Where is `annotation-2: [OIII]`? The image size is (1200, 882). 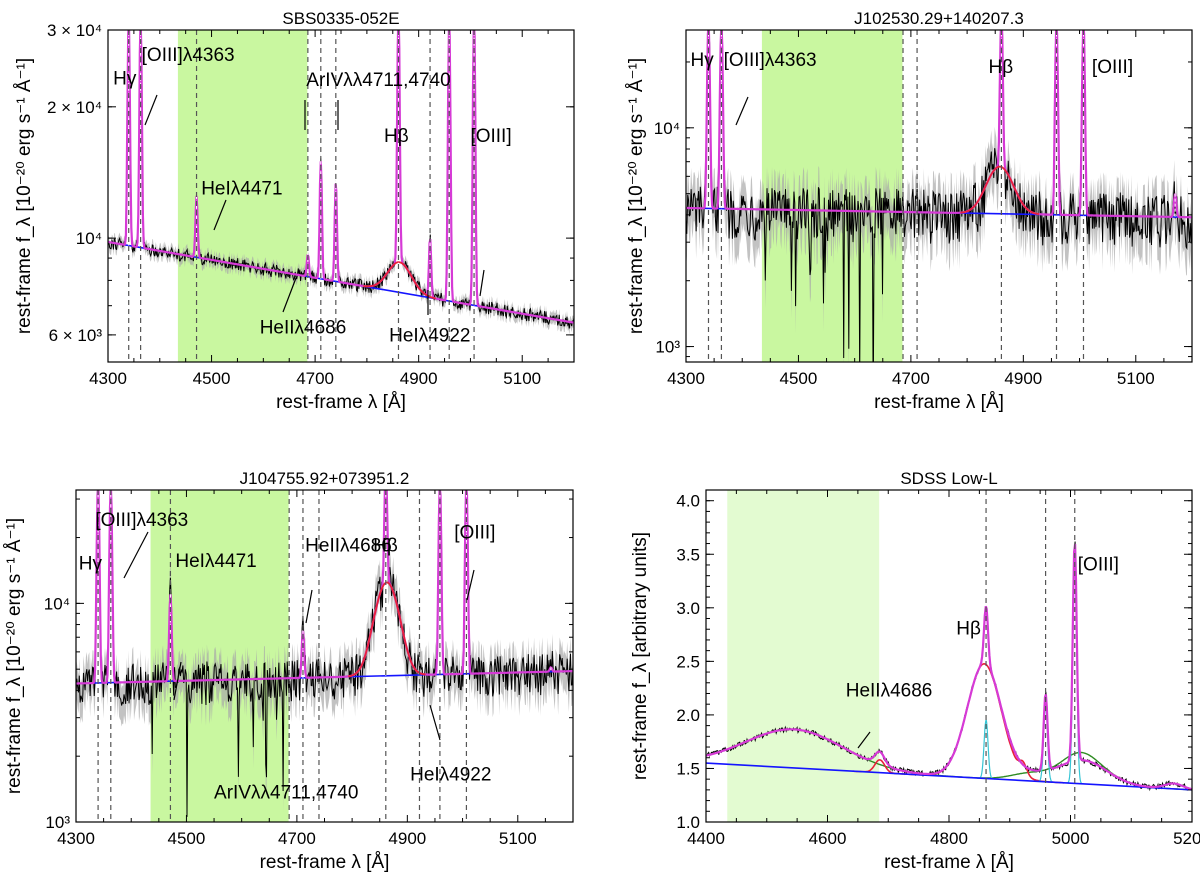
annotation-2: [OIII] is located at coordinates (1098, 564).